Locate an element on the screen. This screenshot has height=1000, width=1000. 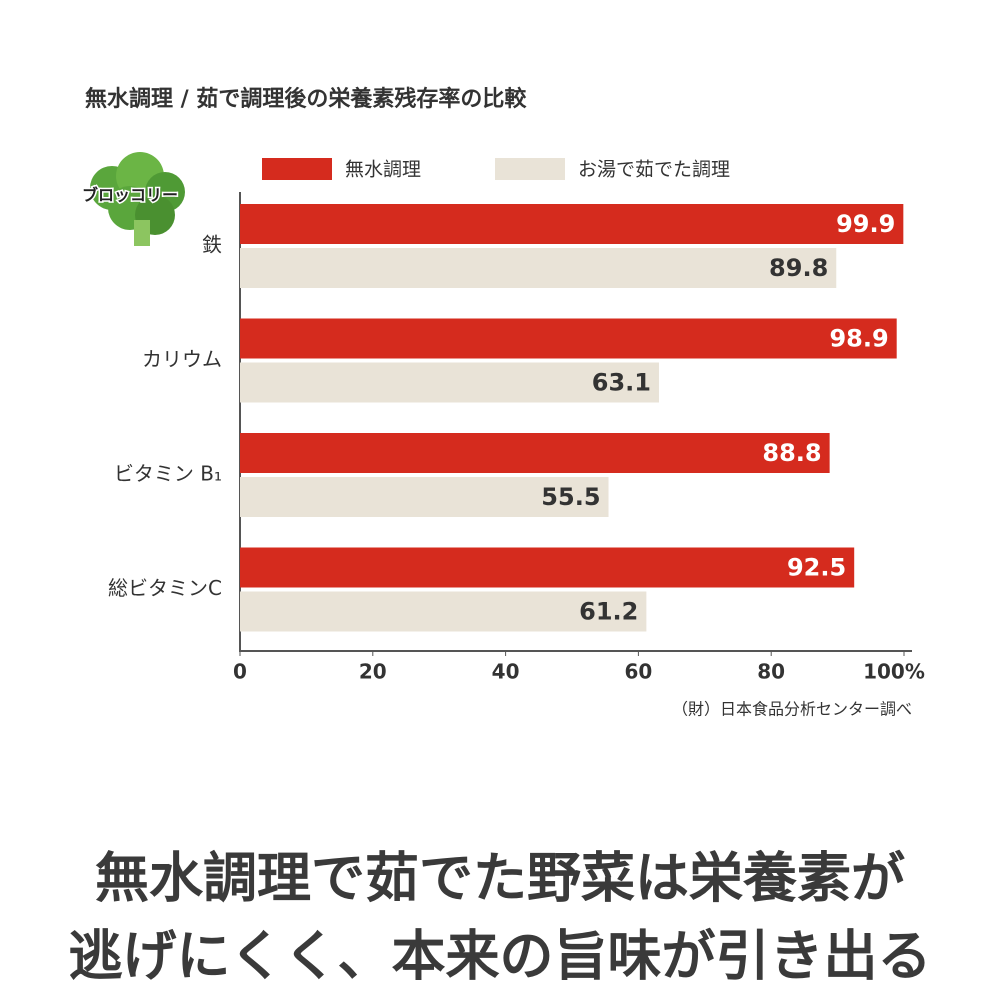
value-label: 55.5 is located at coordinates (570, 497).